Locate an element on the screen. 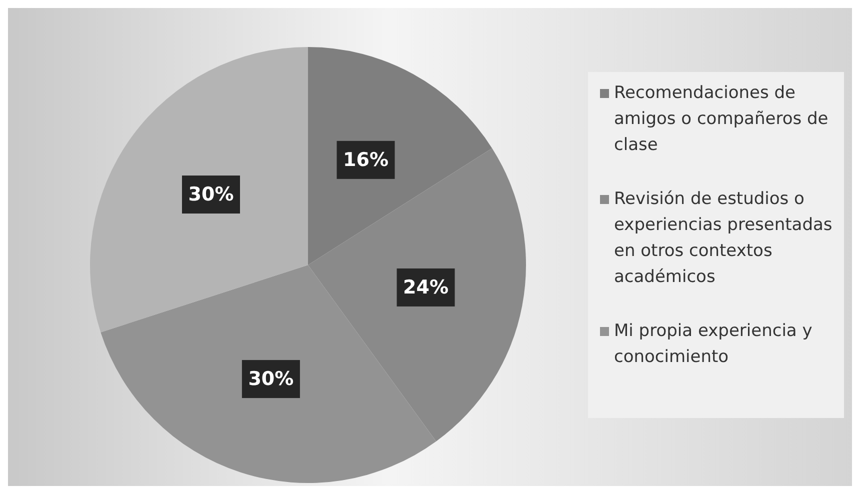 This screenshot has height=494, width=860. pie-slice is located at coordinates (199, 189).